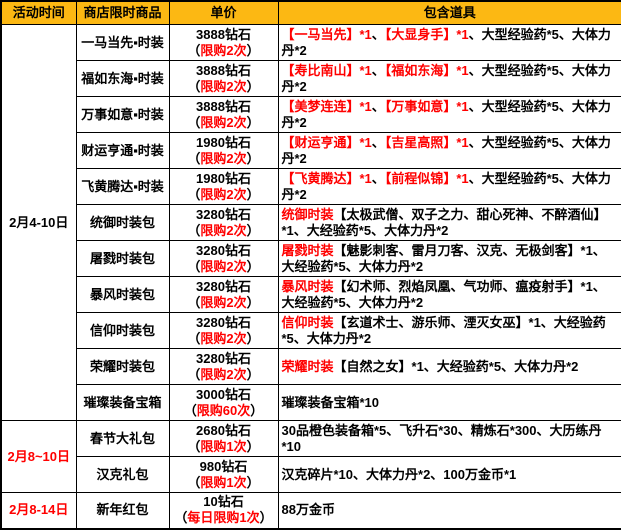  I want to click on contents-cell: 信仰时装【玄道术士、游乐师、湮灭女巫】*1、大经验药*5、大体力丹*2, so click(449, 330).